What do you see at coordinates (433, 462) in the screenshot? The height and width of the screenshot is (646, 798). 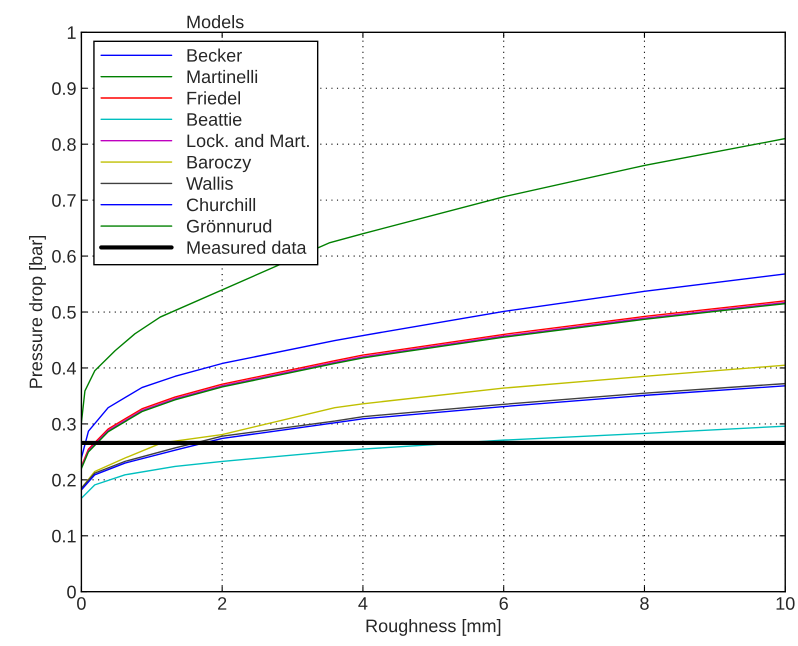 I see `line-series` at bounding box center [433, 462].